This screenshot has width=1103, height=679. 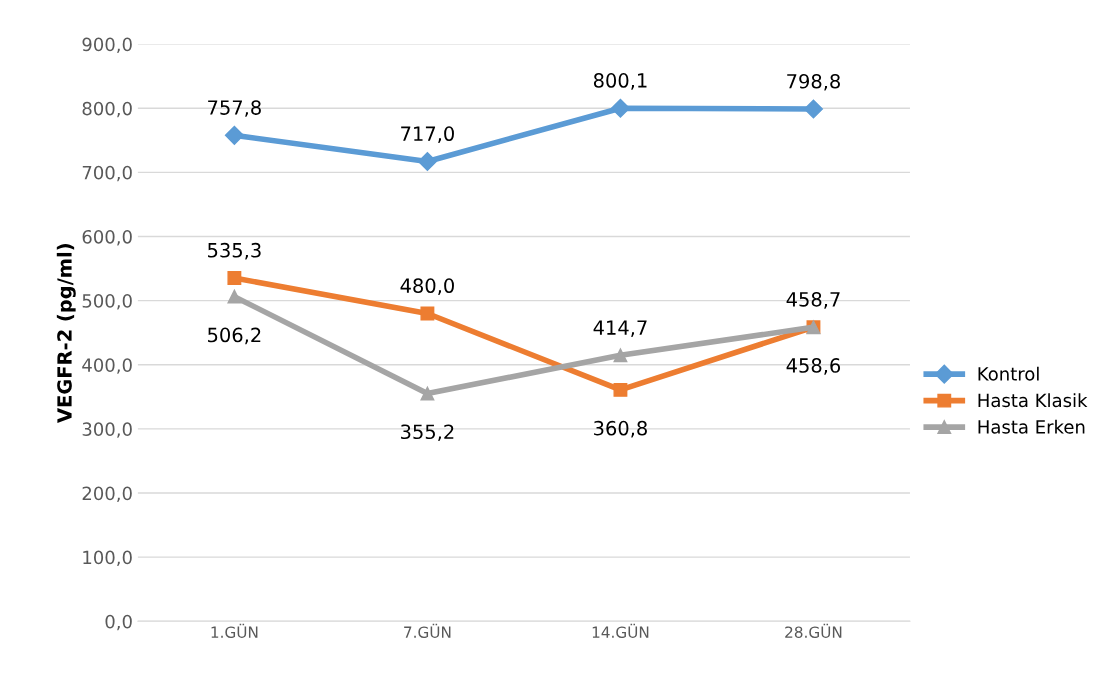 What do you see at coordinates (427, 630) in the screenshot?
I see `x-tick-label: 7.GÜN` at bounding box center [427, 630].